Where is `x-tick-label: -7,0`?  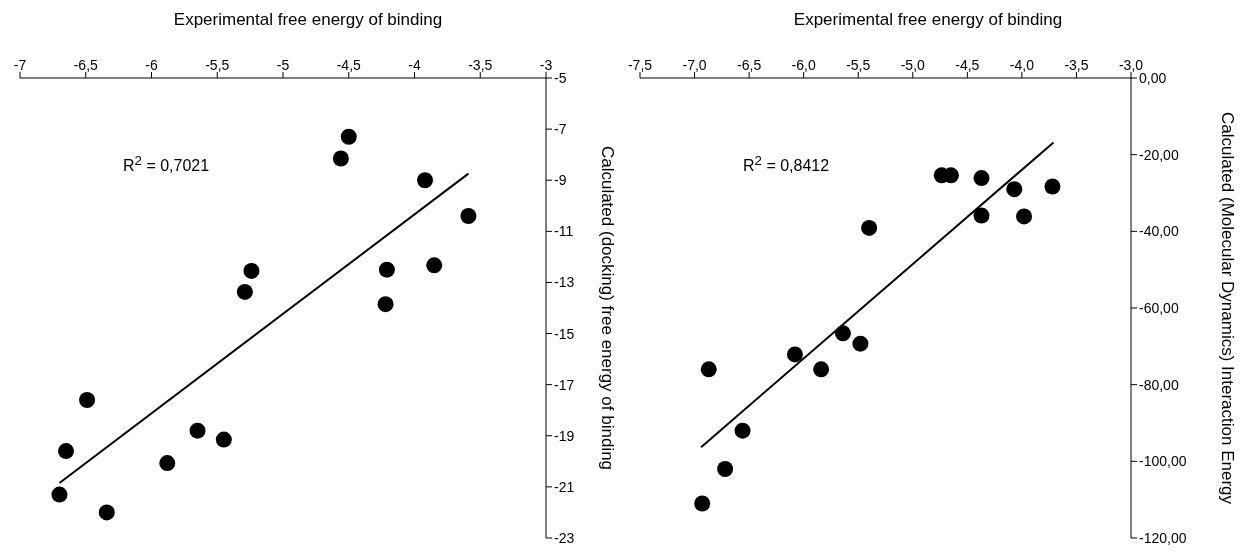
x-tick-label: -7,0 is located at coordinates (694, 65).